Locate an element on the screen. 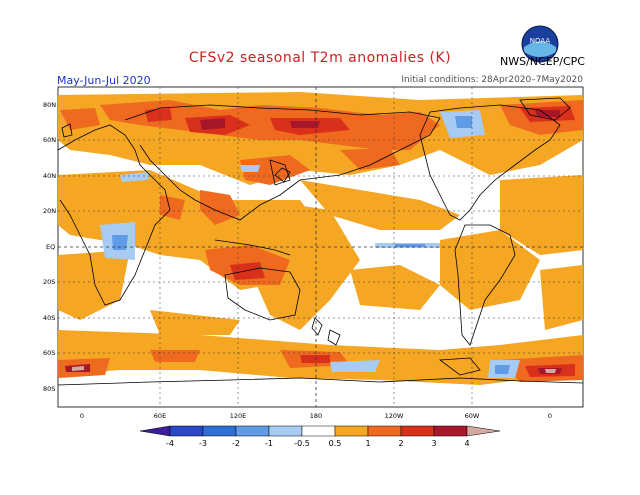 This screenshot has height=495, width=640. lon-180: 180 is located at coordinates (316, 416).